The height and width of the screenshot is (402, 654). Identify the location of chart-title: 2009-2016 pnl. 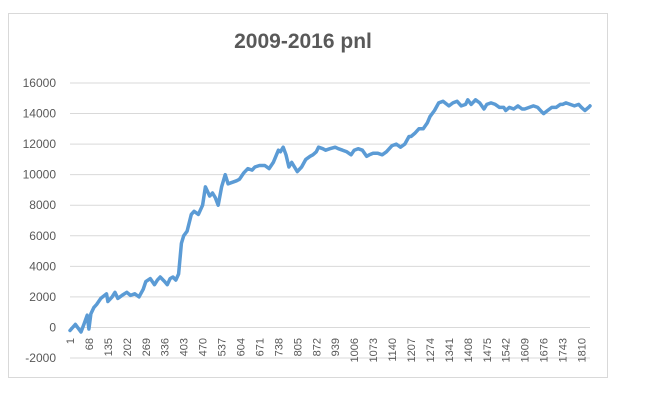
(303, 41).